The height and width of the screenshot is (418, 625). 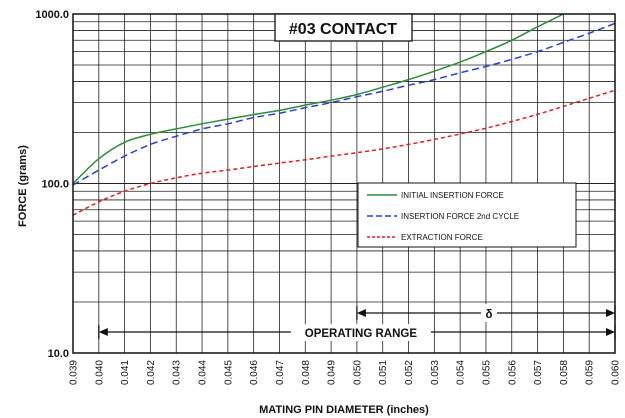 I want to click on title-box, so click(x=343, y=27).